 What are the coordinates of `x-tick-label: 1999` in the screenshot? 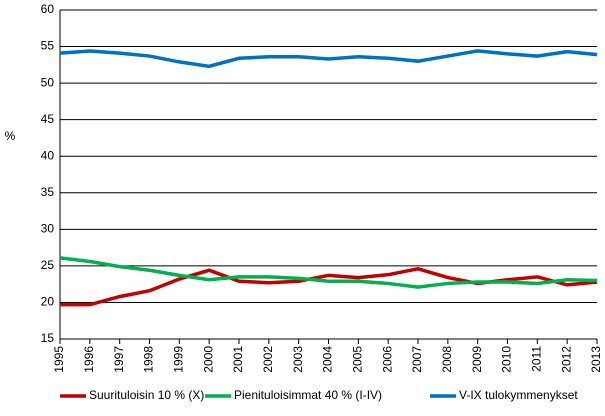 It's located at (179, 359).